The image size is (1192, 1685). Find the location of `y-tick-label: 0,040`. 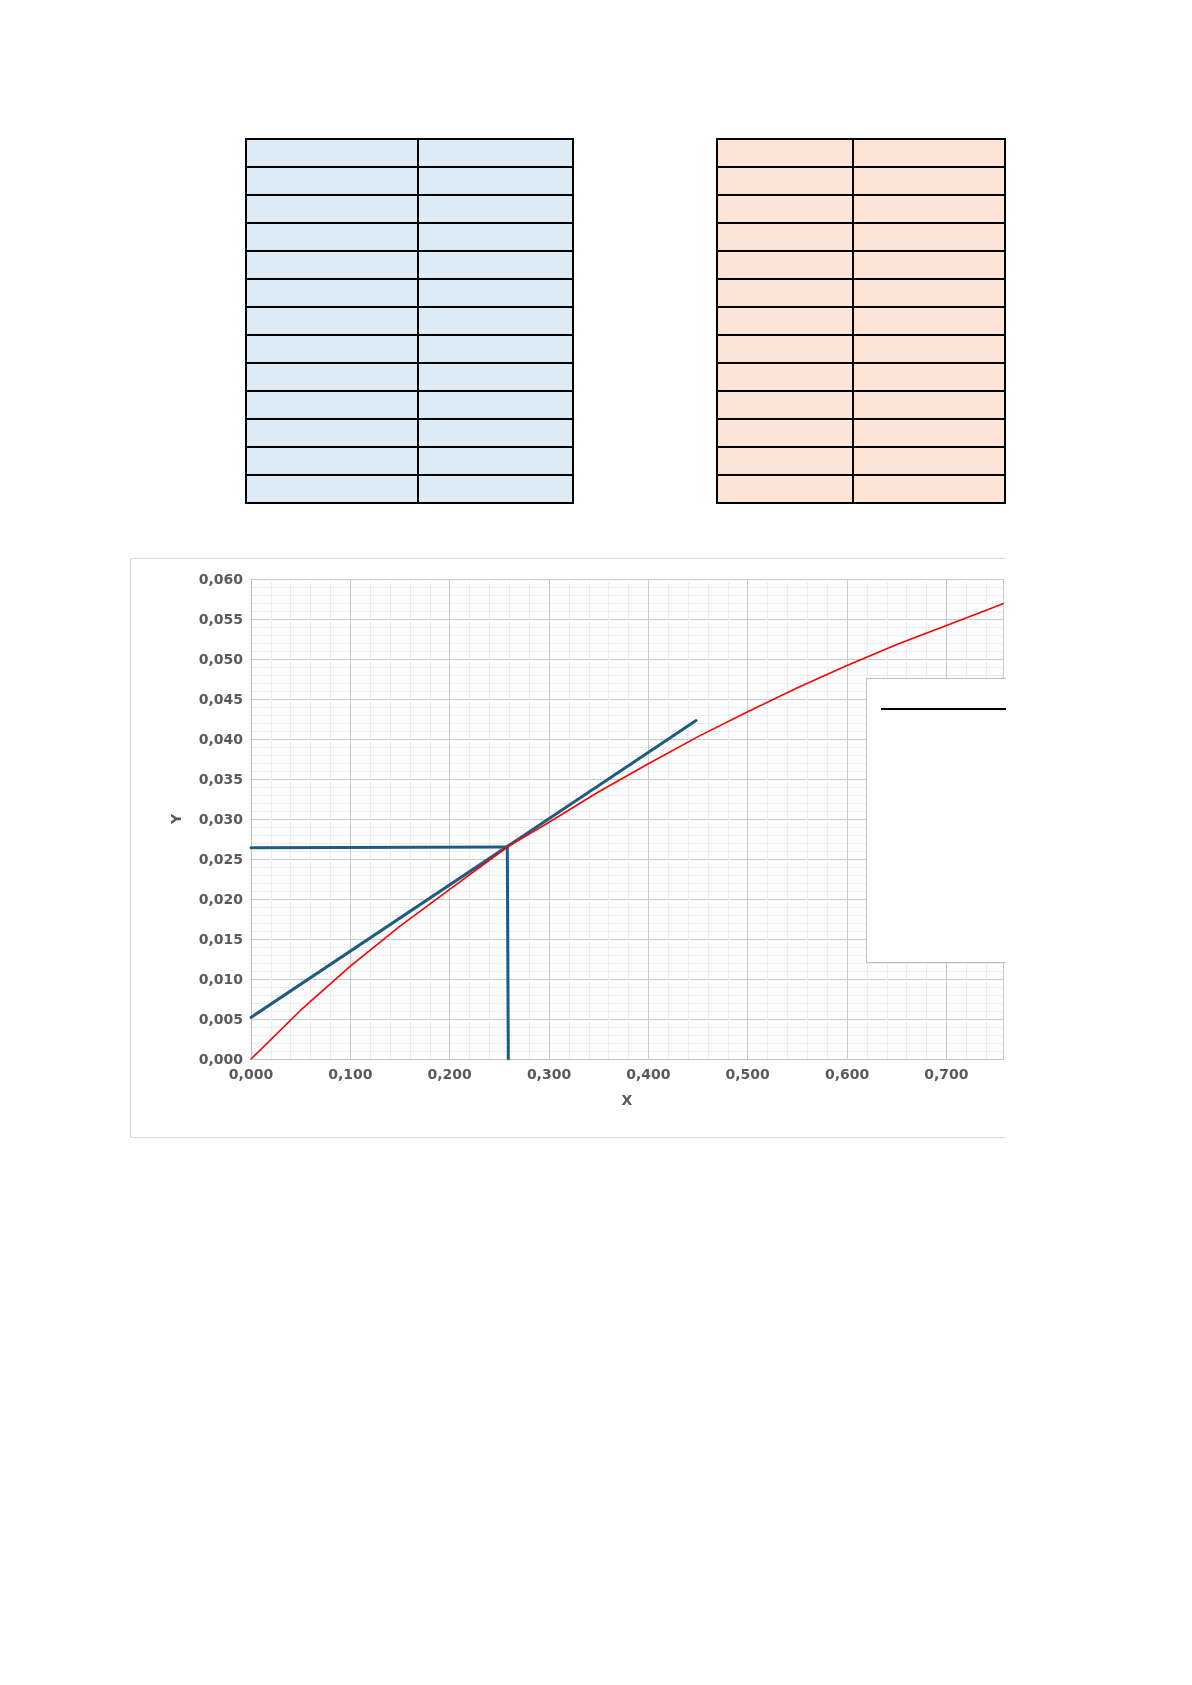

y-tick-label: 0,040 is located at coordinates (221, 739).